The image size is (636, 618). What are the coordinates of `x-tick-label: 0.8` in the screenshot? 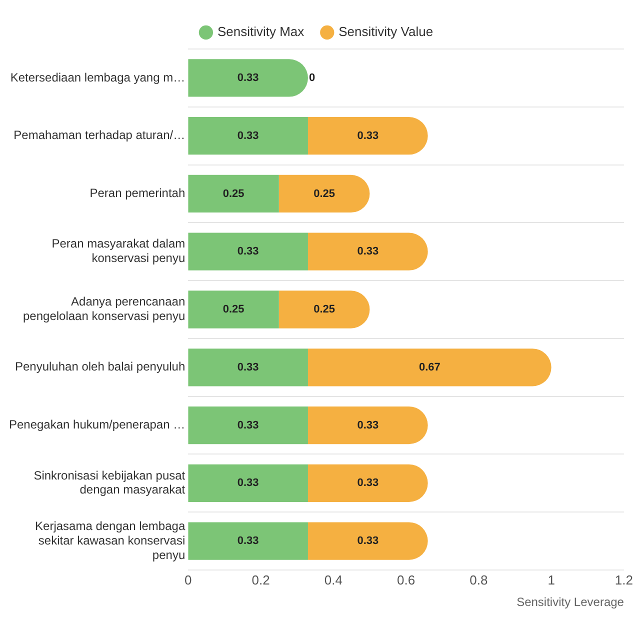 It's located at (479, 580).